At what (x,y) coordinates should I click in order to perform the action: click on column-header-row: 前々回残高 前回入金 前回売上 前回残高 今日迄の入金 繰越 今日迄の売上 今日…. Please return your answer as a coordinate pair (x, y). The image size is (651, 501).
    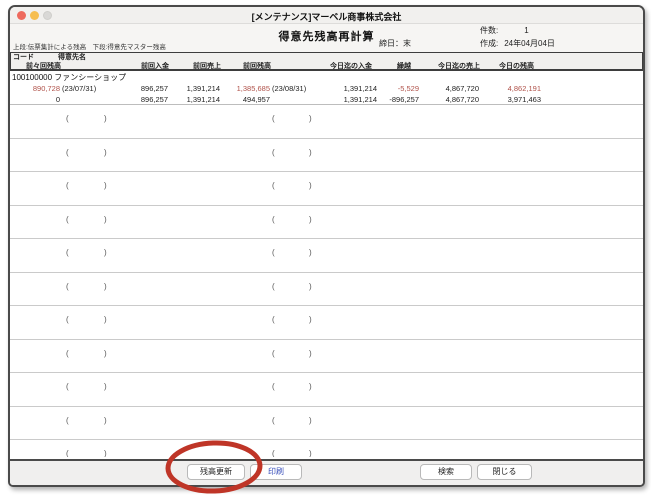
    Looking at the image, I should click on (326, 66).